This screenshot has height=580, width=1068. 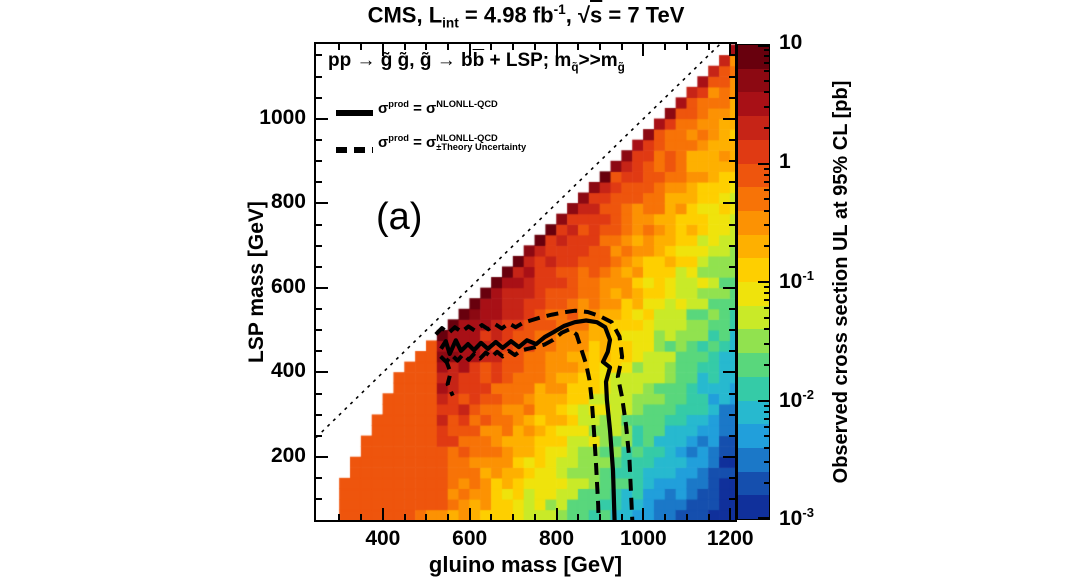 What do you see at coordinates (520, 423) in the screenshot?
I see `contour-dashed-minus` at bounding box center [520, 423].